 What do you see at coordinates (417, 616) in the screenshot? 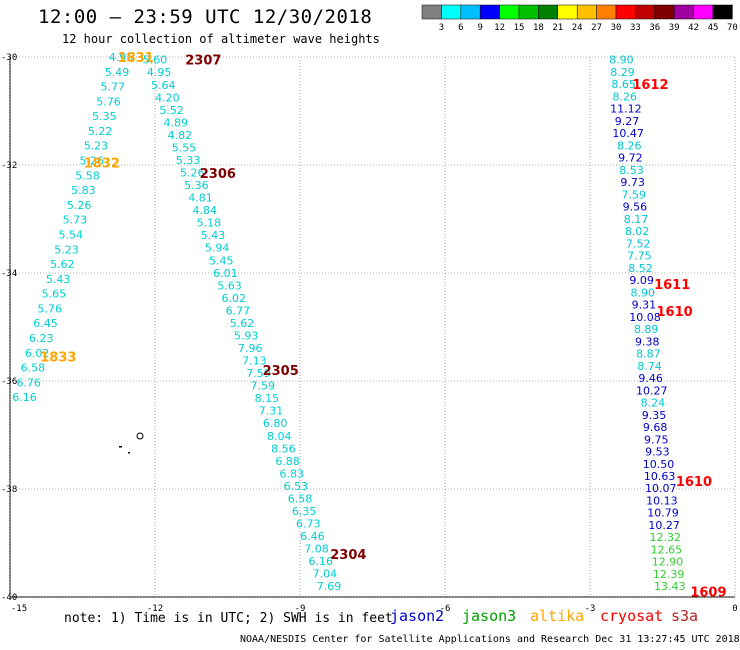
I see `legend-jason2: jason2` at bounding box center [417, 616].